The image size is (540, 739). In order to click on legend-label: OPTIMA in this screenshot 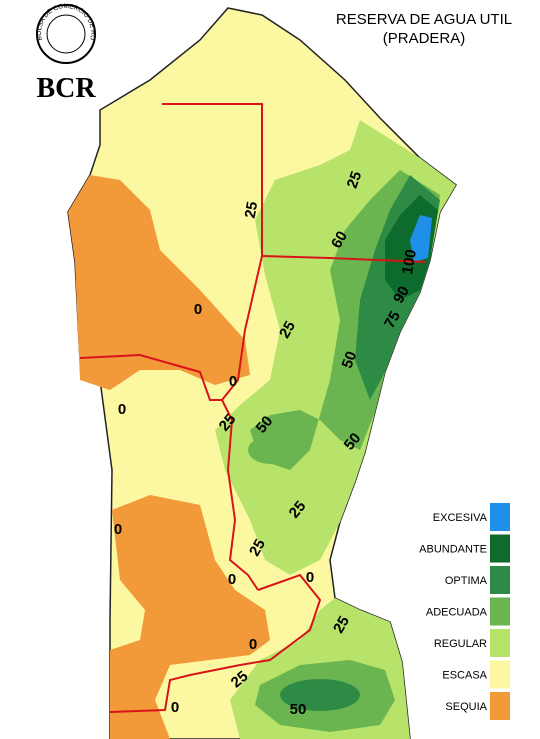, I will do `click(466, 581)`.